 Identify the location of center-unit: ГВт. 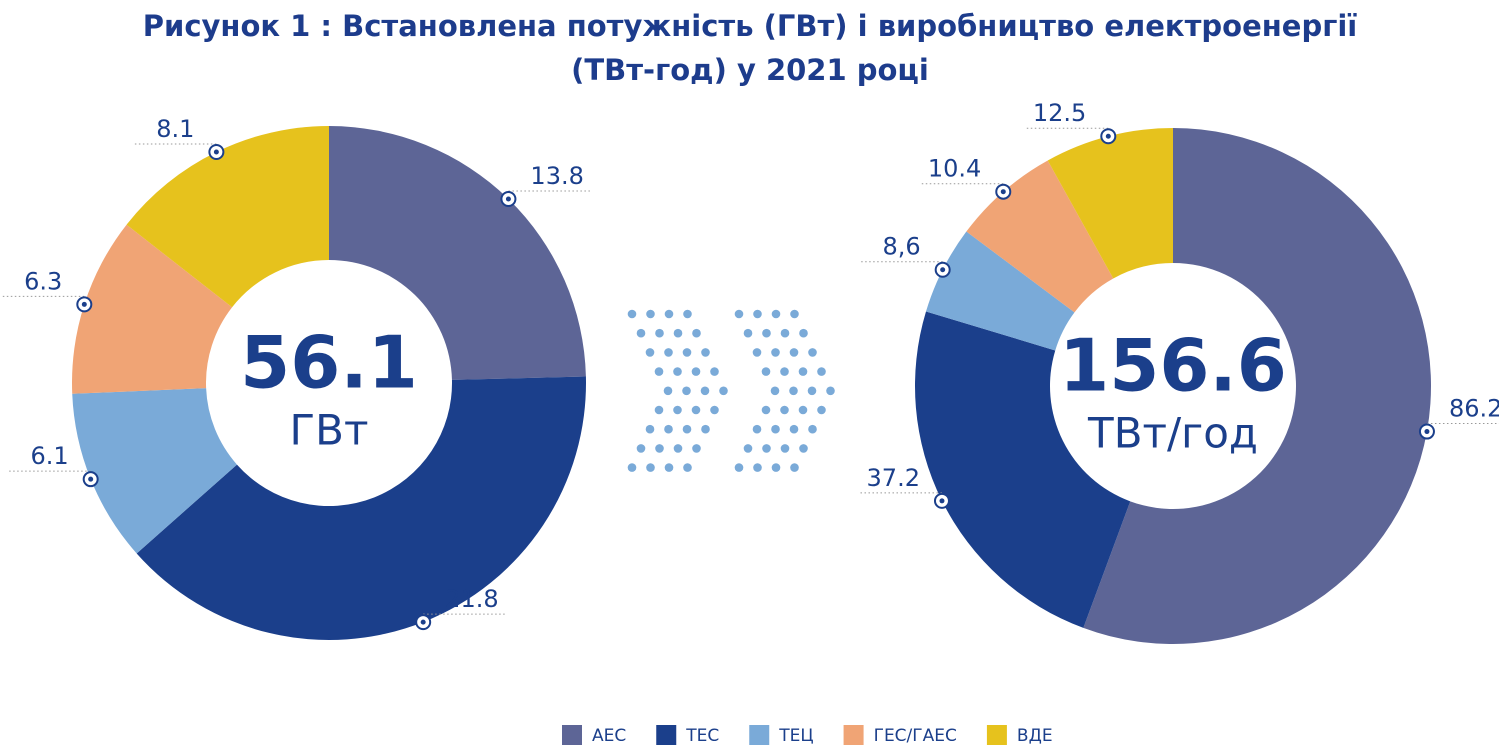
(329, 430).